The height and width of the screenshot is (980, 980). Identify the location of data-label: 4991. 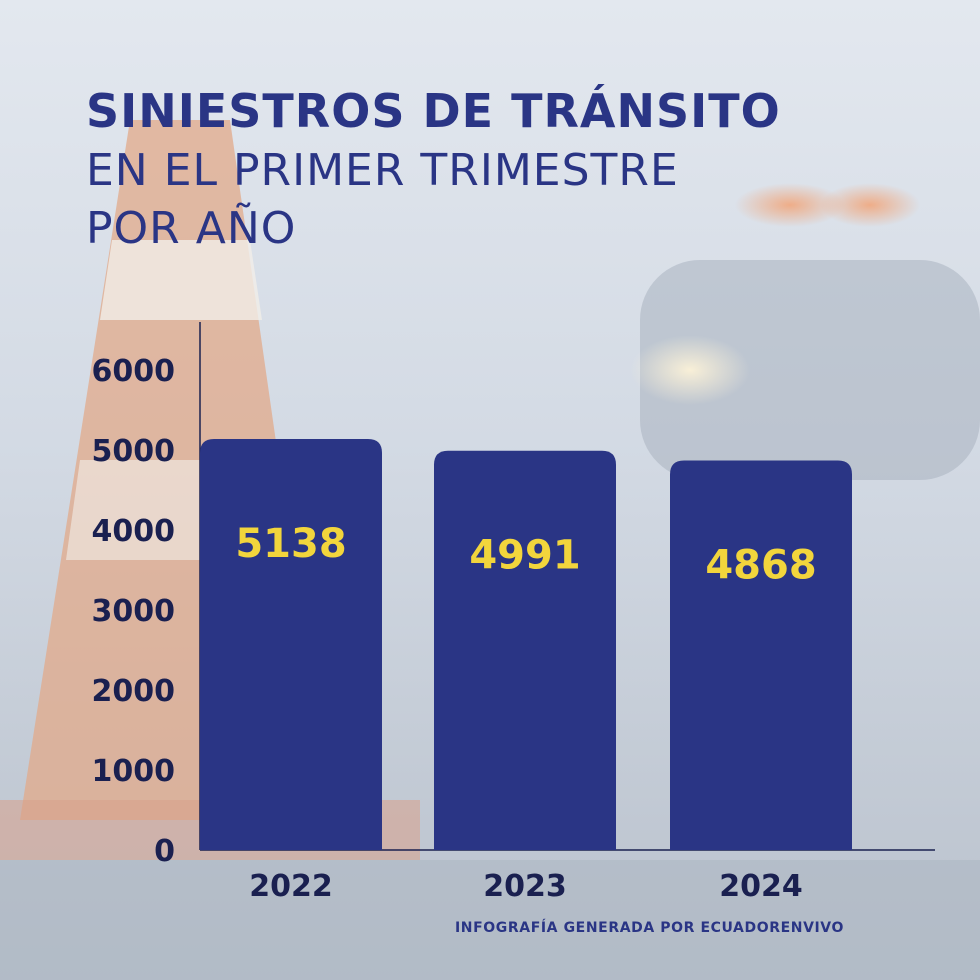
(524, 556).